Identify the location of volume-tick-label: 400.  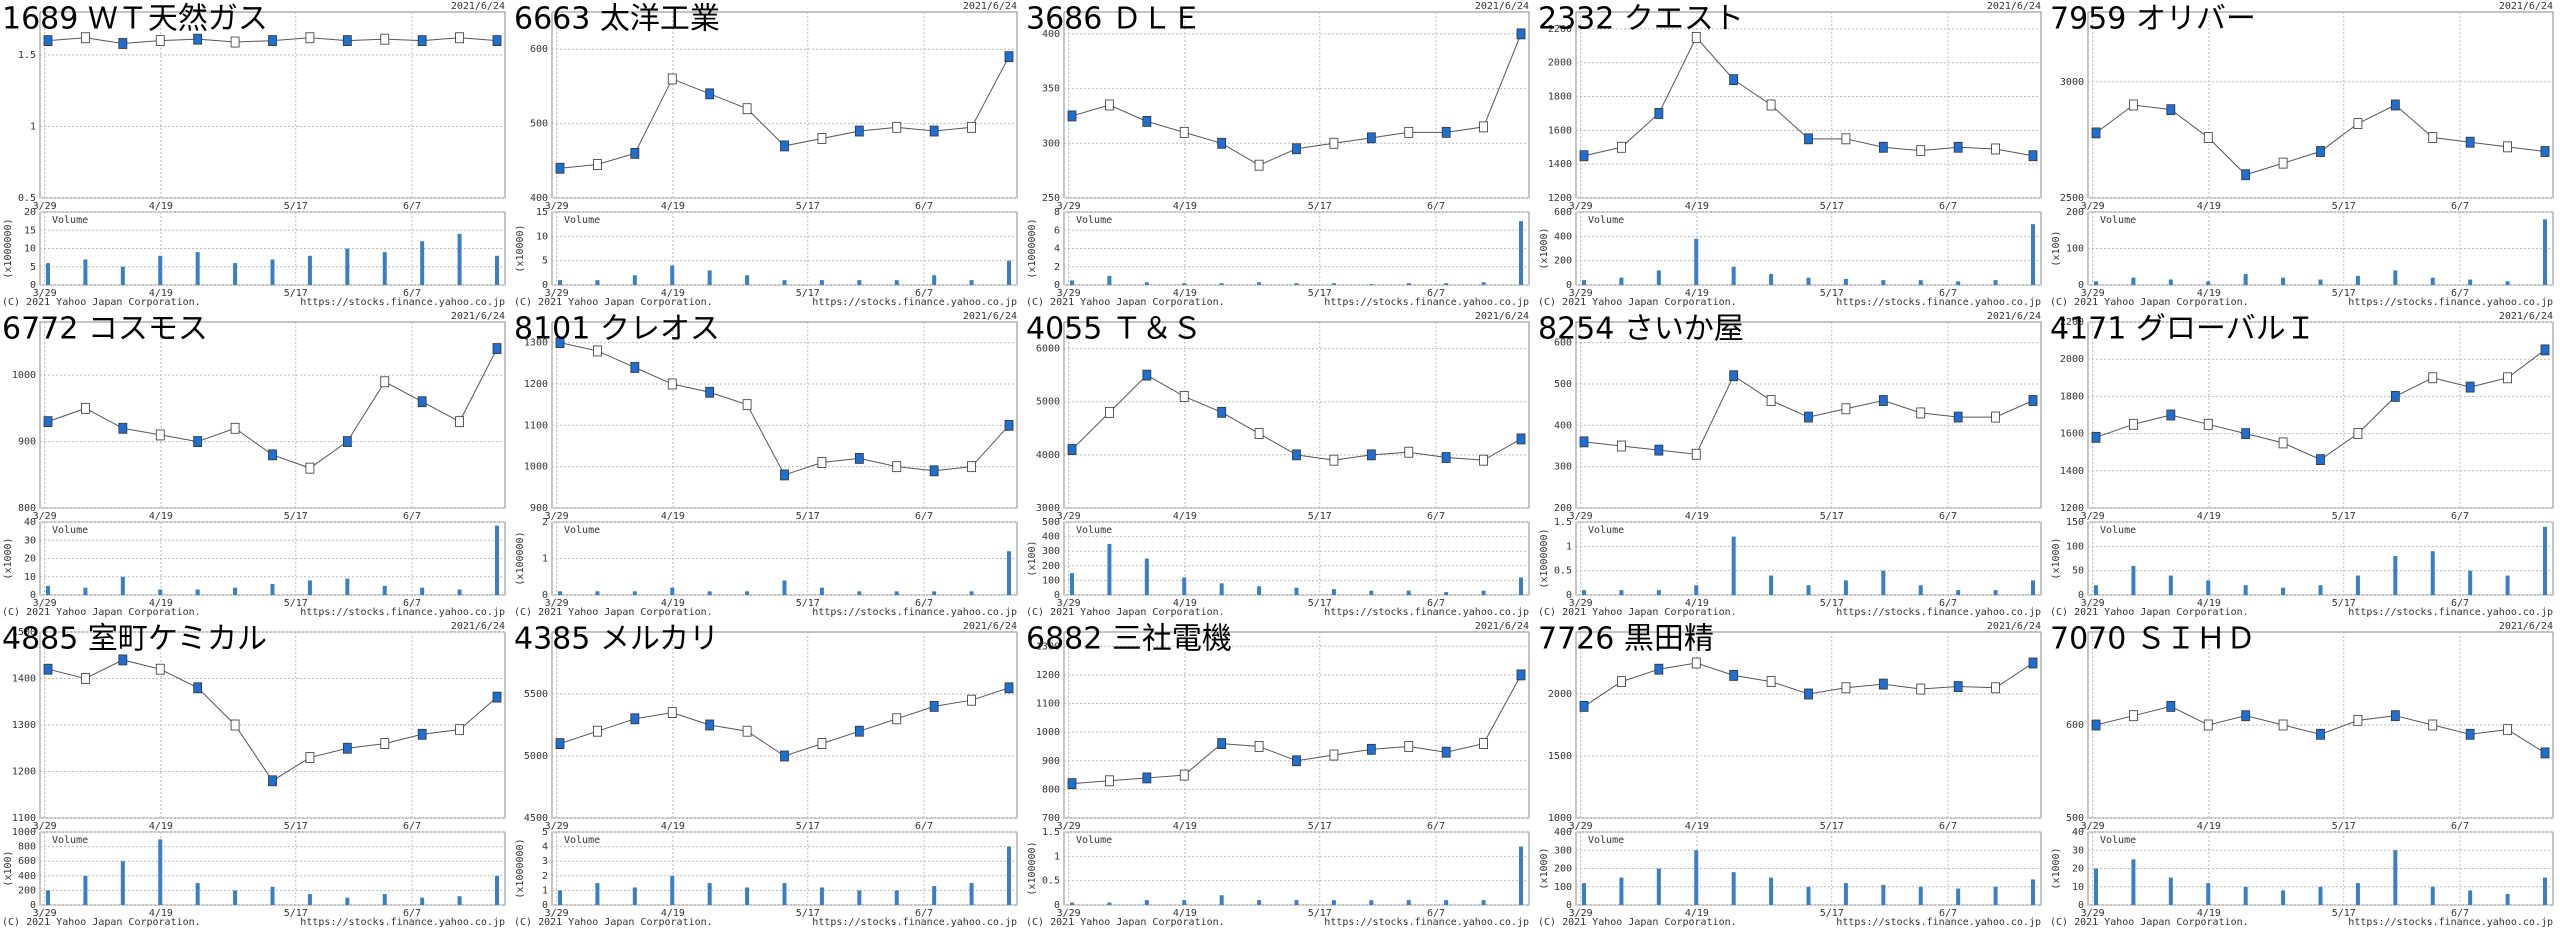
(1051, 537).